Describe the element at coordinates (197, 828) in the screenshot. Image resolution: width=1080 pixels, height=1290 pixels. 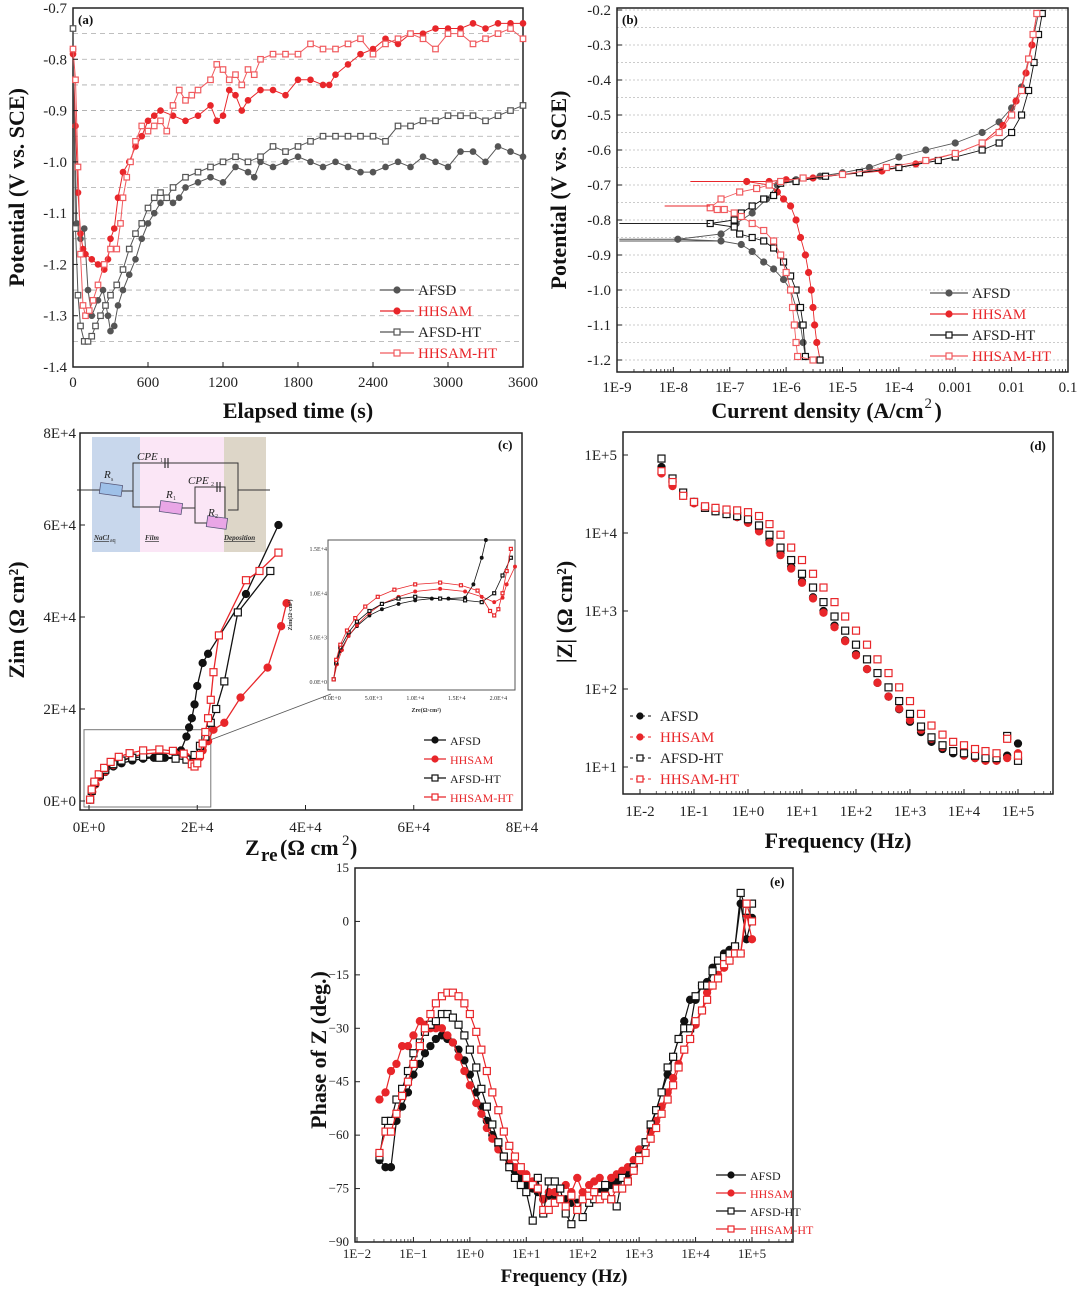
I see `x-tick-label: 2E+4` at that location.